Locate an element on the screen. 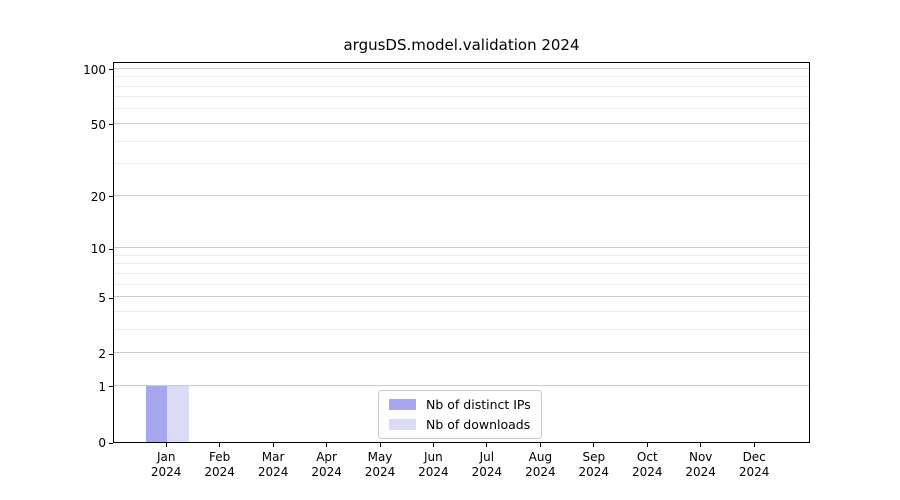 This screenshot has width=900, height=500. legend-item-downloads: Nb of downloads is located at coordinates (460, 424).